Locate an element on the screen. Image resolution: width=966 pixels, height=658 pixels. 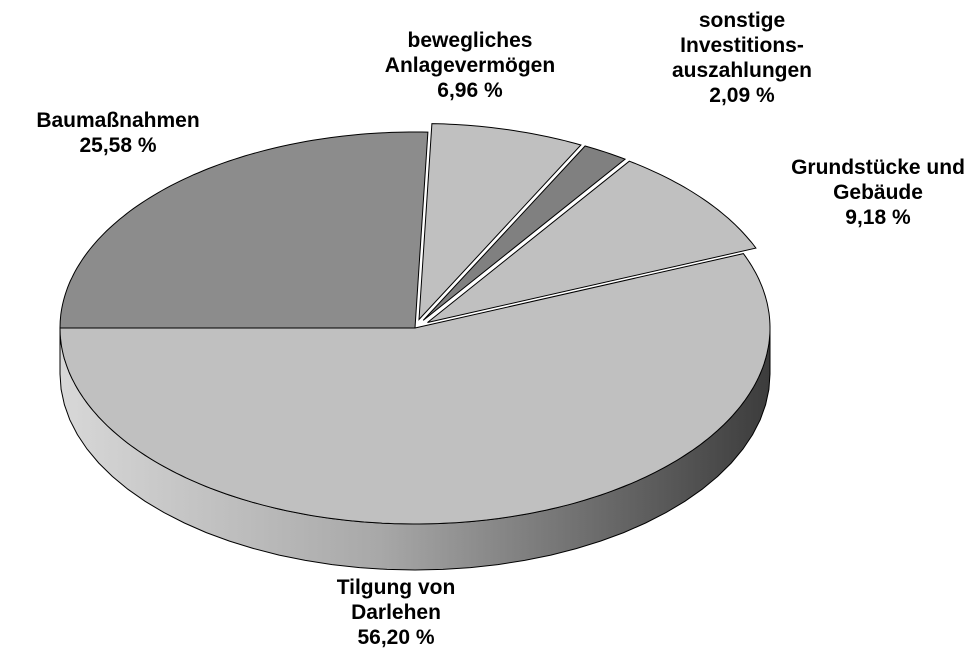
value-label: 56,20 % is located at coordinates (396, 637).